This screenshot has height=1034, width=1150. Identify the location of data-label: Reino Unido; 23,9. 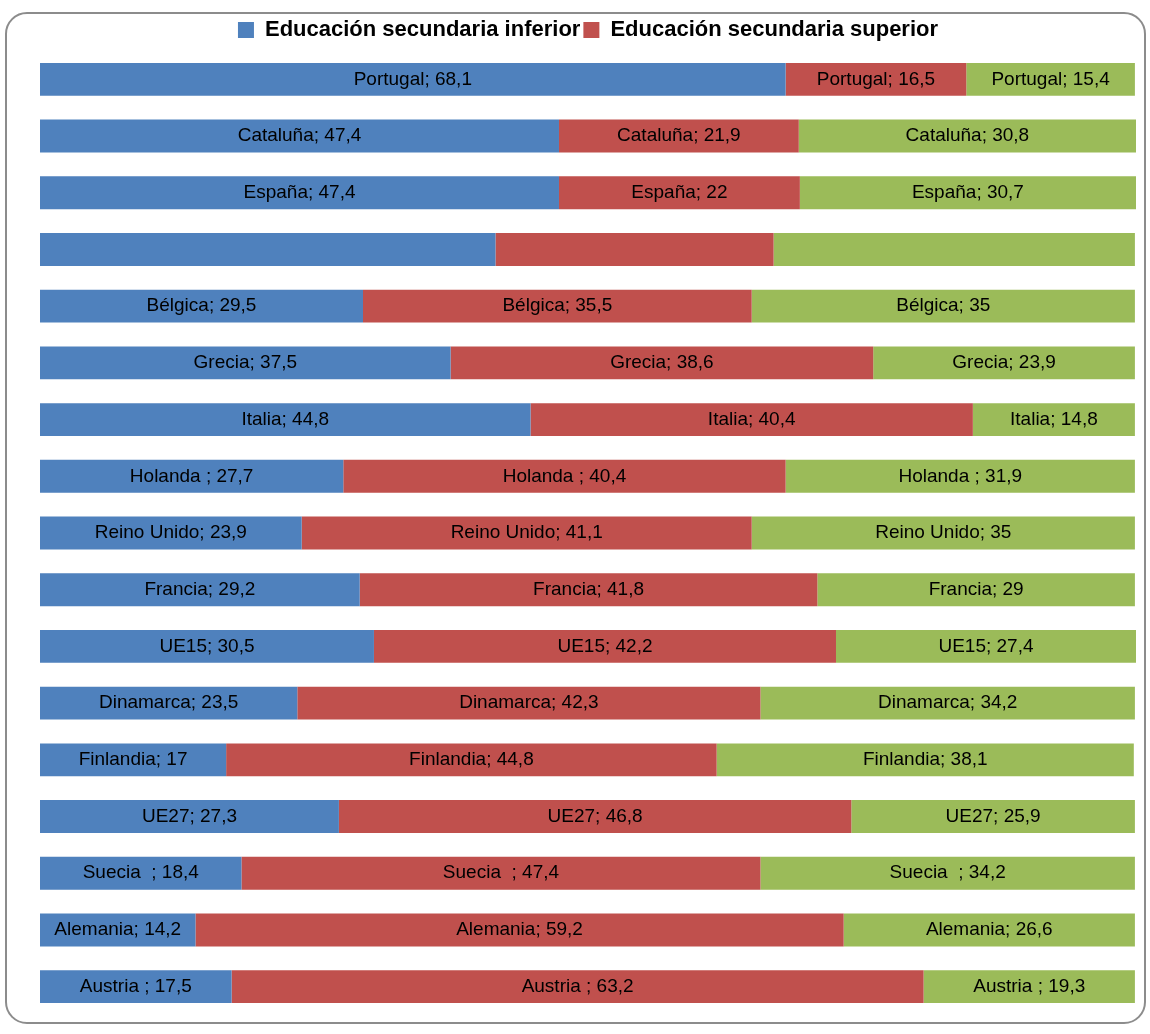
(170, 532).